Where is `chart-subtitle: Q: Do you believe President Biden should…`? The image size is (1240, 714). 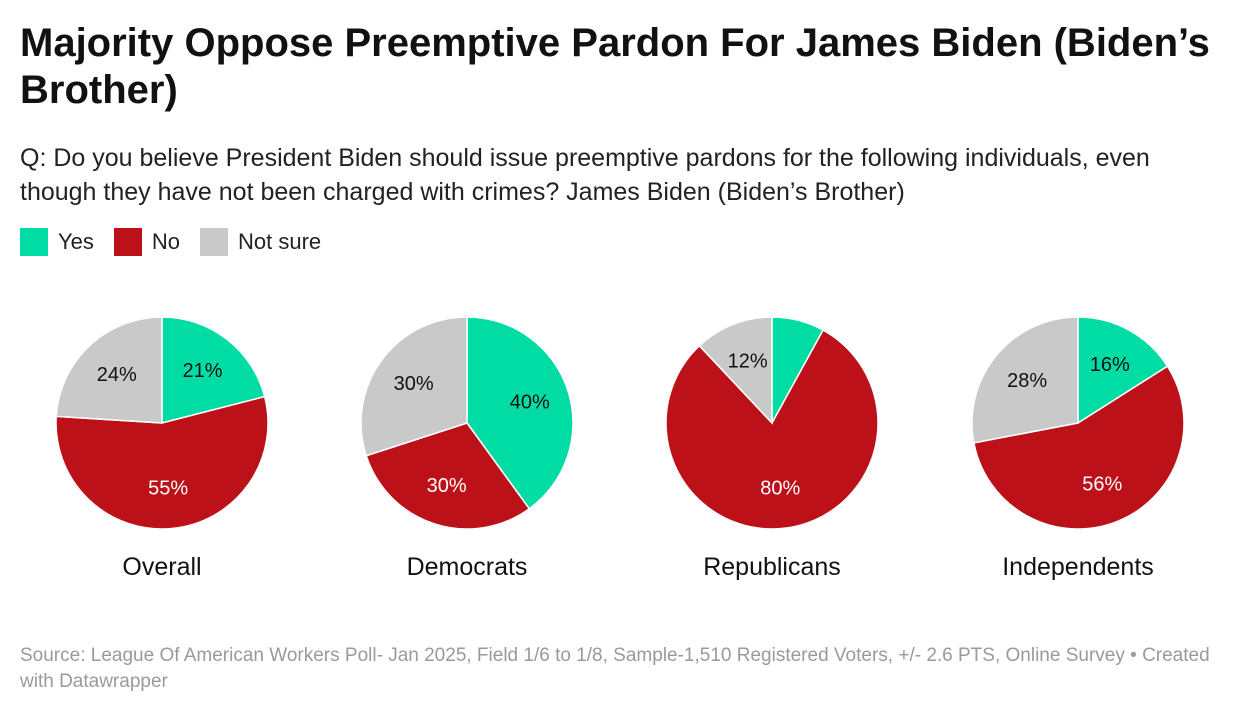 chart-subtitle: Q: Do you believe President Biden should… is located at coordinates (585, 175).